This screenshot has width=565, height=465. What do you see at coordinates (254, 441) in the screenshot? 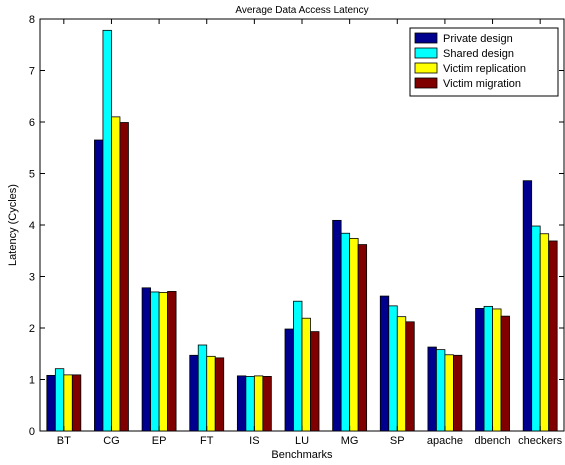
I see `x-tick-label: IS` at bounding box center [254, 441].